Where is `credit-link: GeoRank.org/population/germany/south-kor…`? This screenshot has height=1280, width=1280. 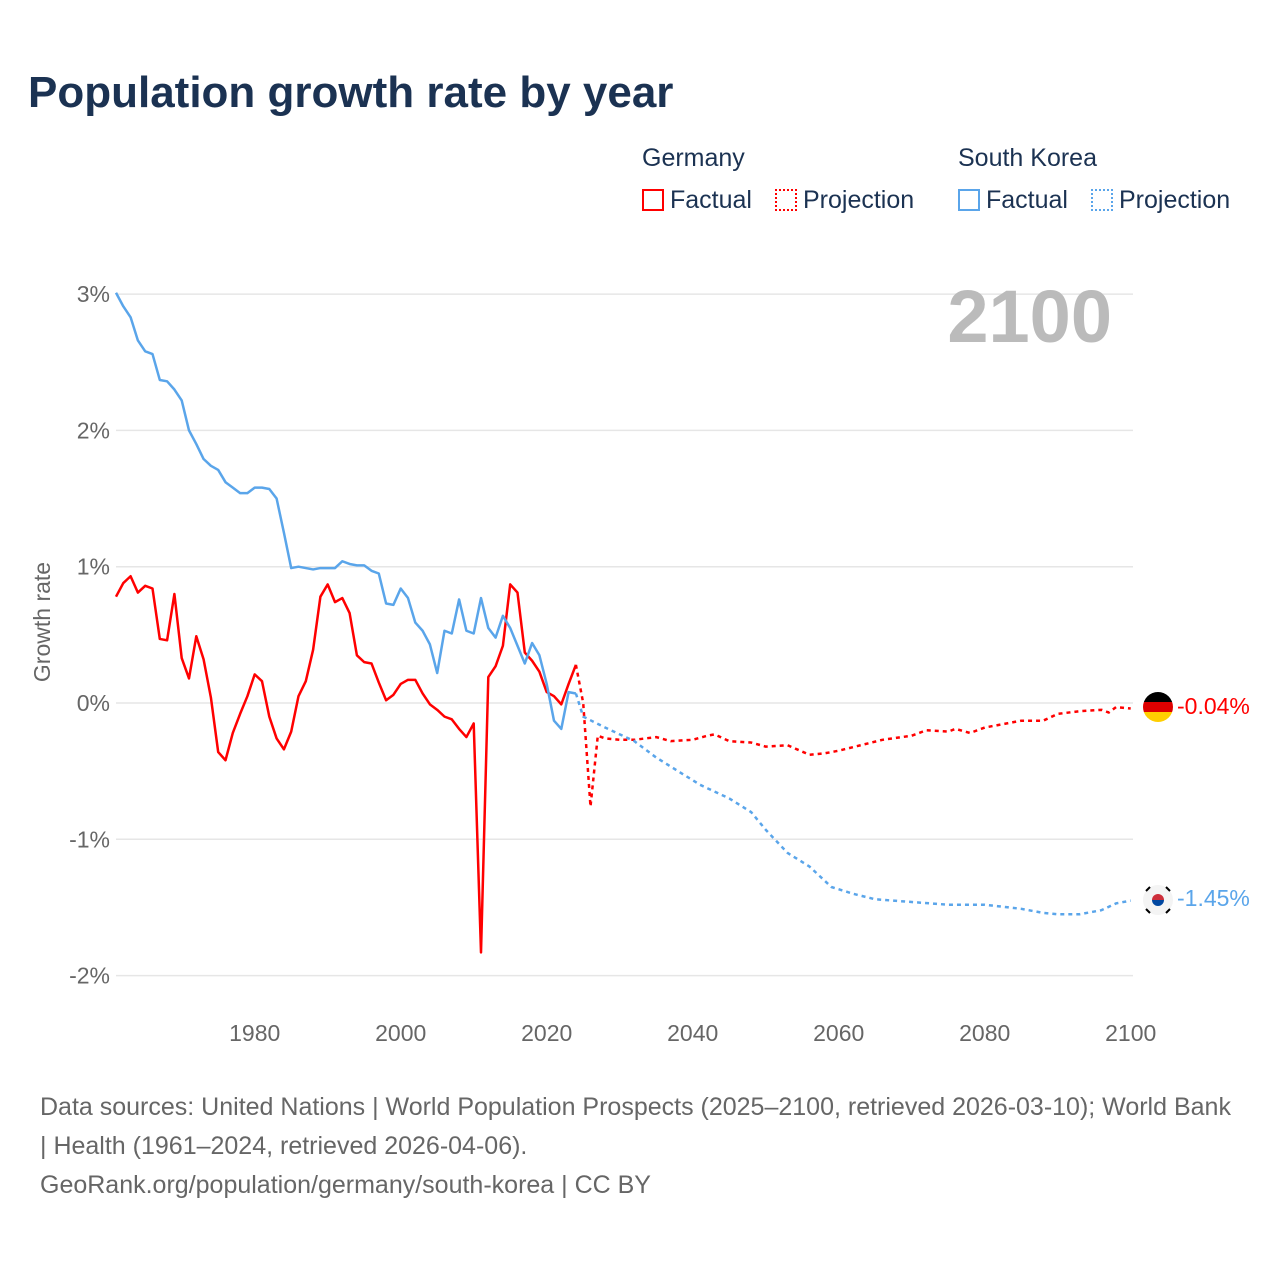 credit-link: GeoRank.org/population/germany/south-kor… is located at coordinates (345, 1185).